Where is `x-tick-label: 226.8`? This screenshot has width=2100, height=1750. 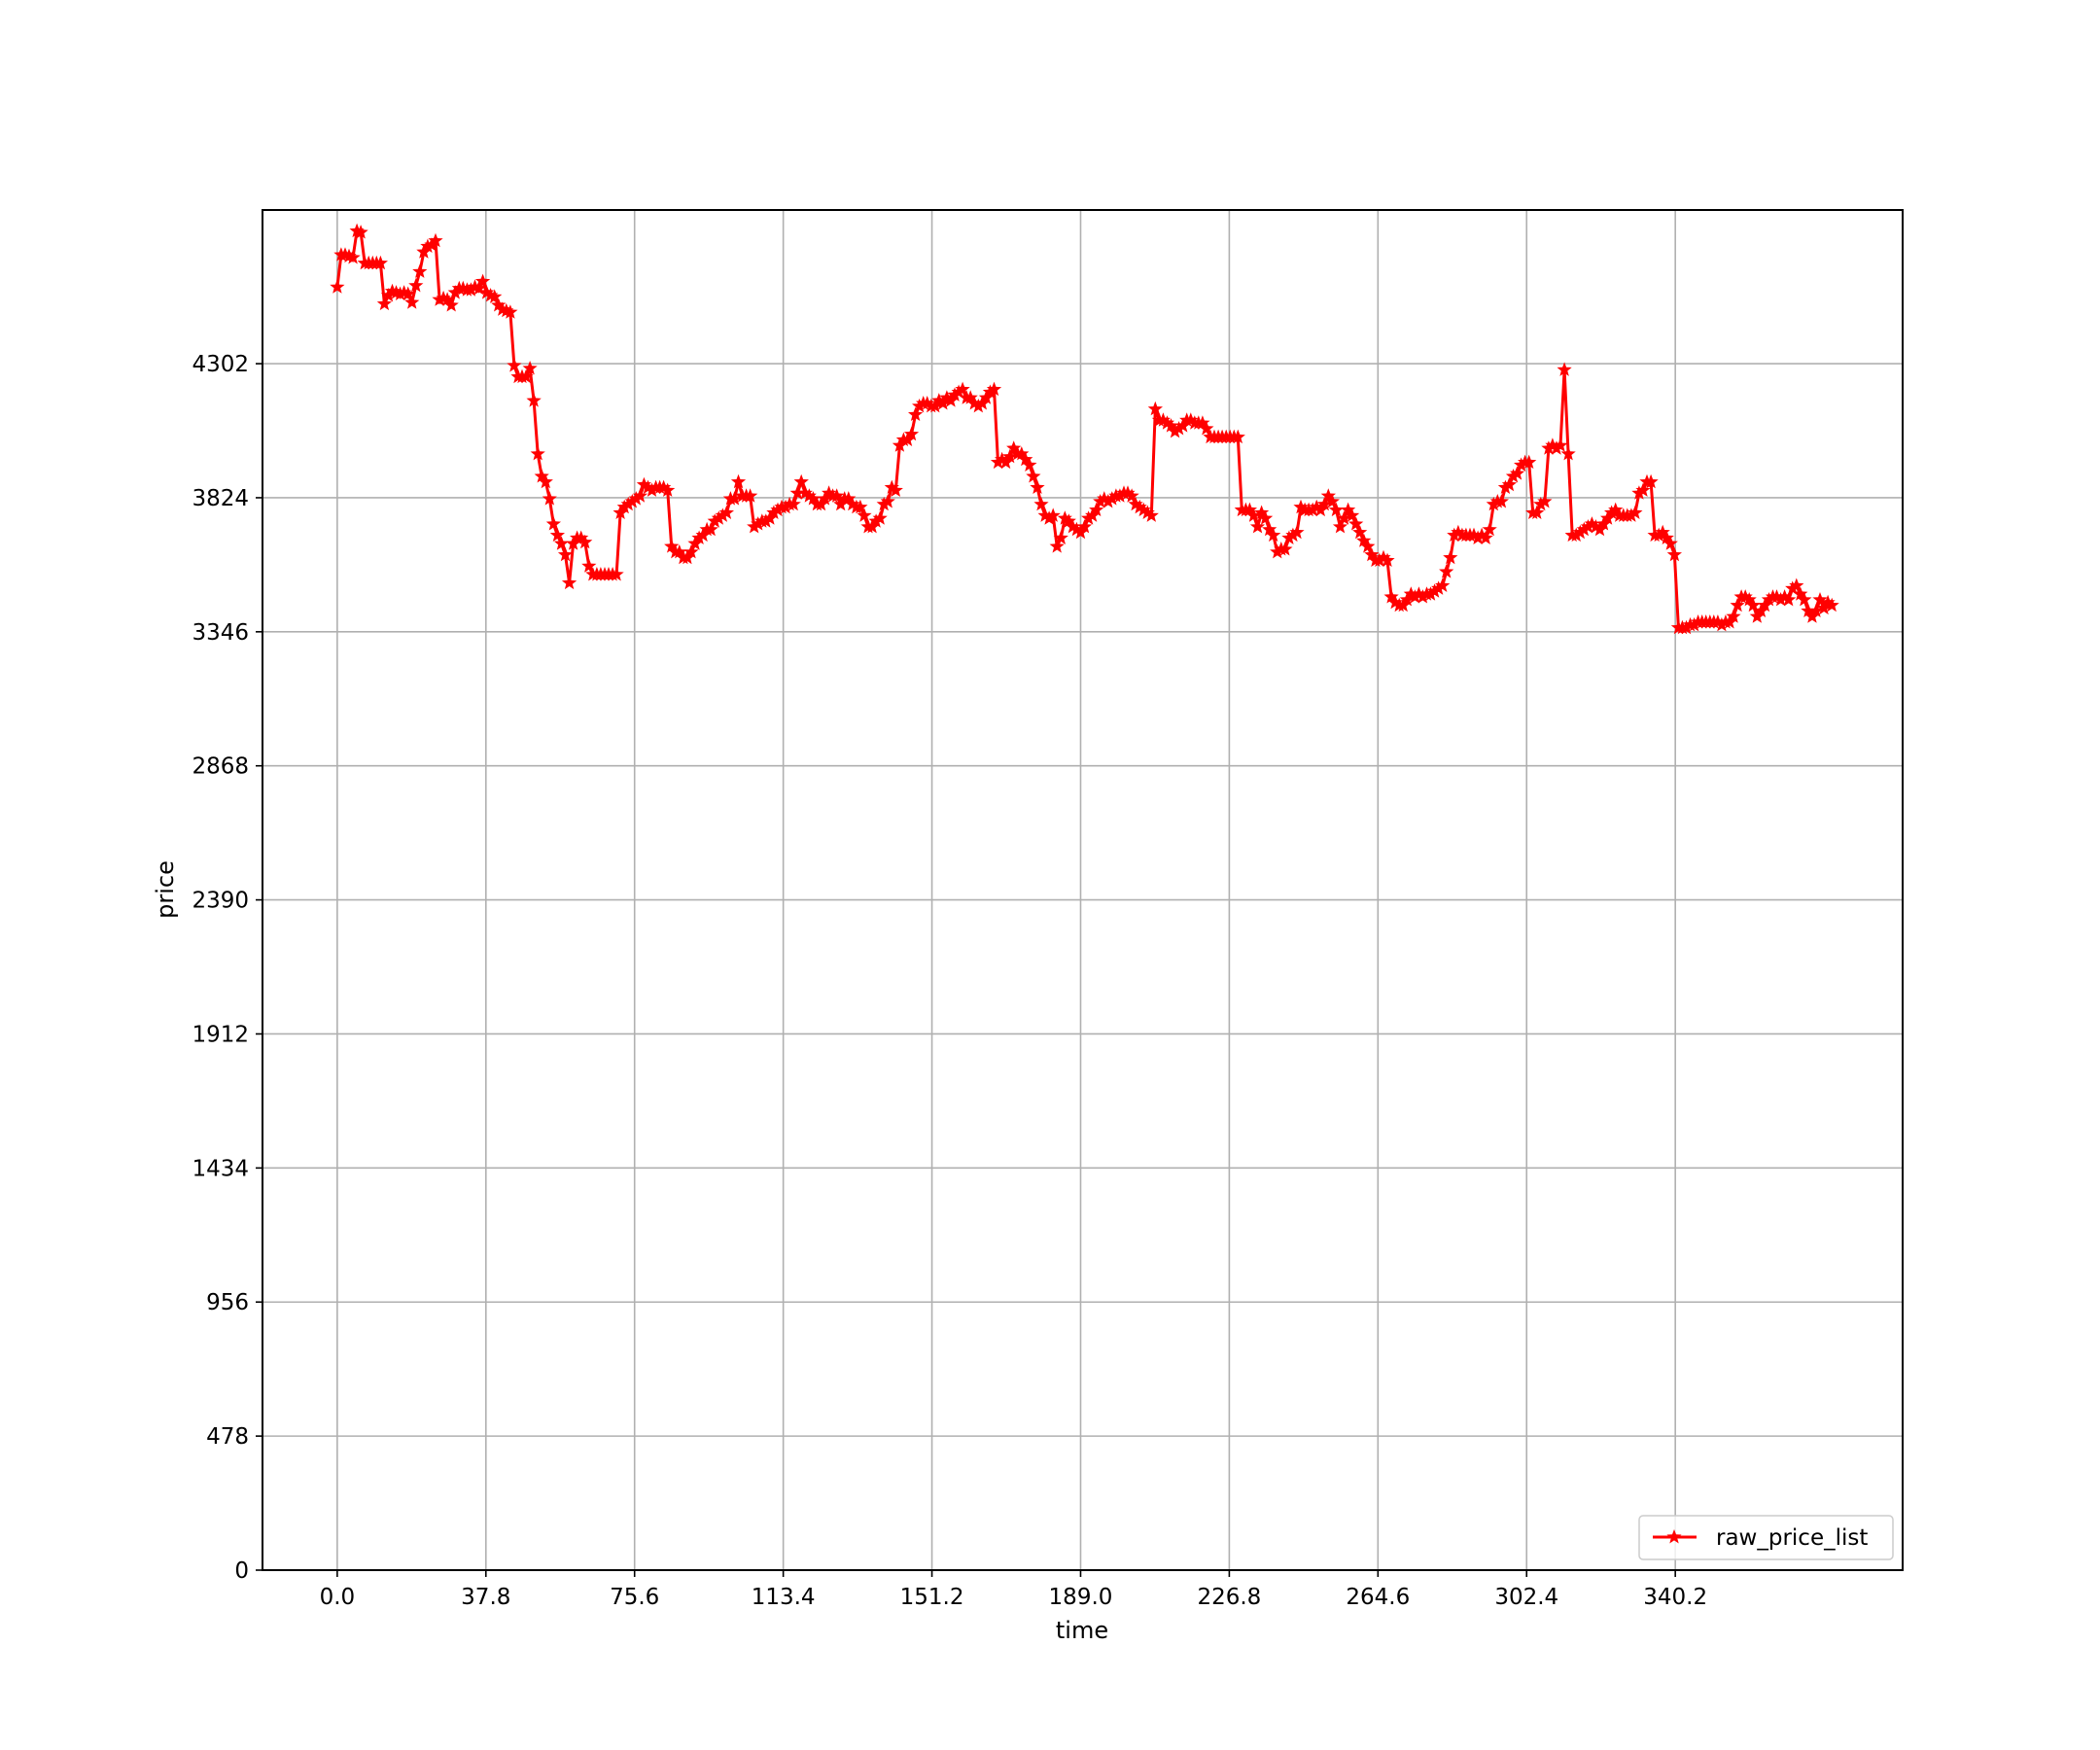
x-tick-label: 226.8 is located at coordinates (1229, 1597).